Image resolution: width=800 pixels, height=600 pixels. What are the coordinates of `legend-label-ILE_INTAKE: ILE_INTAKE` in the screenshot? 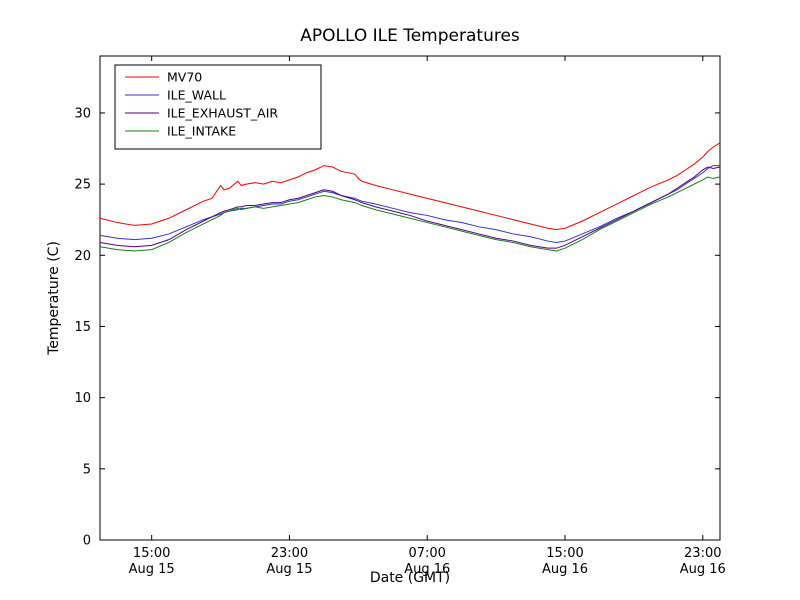 It's located at (201, 131).